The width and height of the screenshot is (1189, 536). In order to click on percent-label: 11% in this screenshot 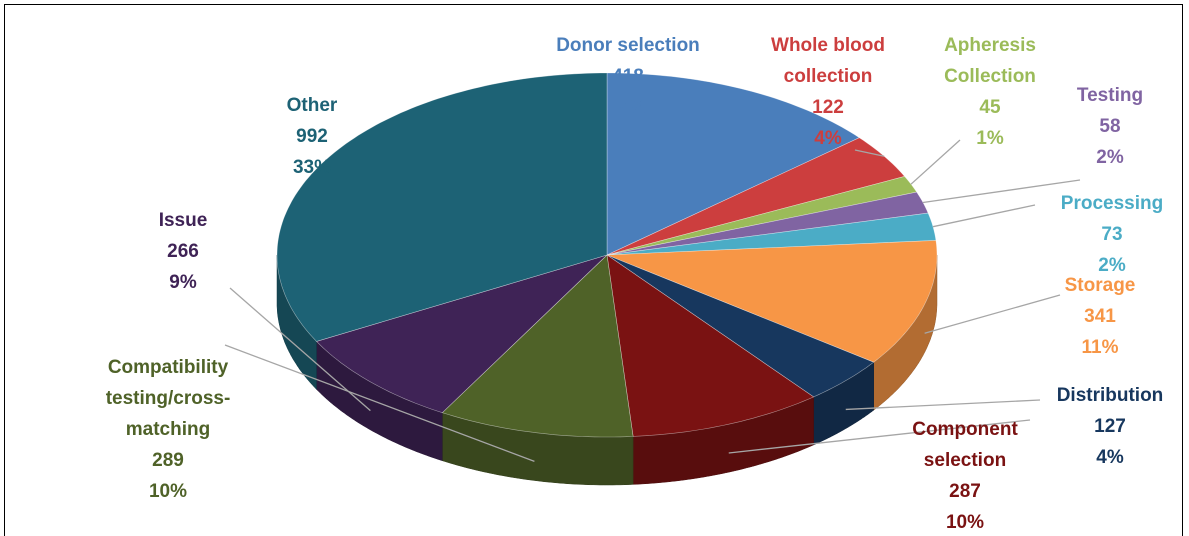, I will do `click(1100, 347)`.